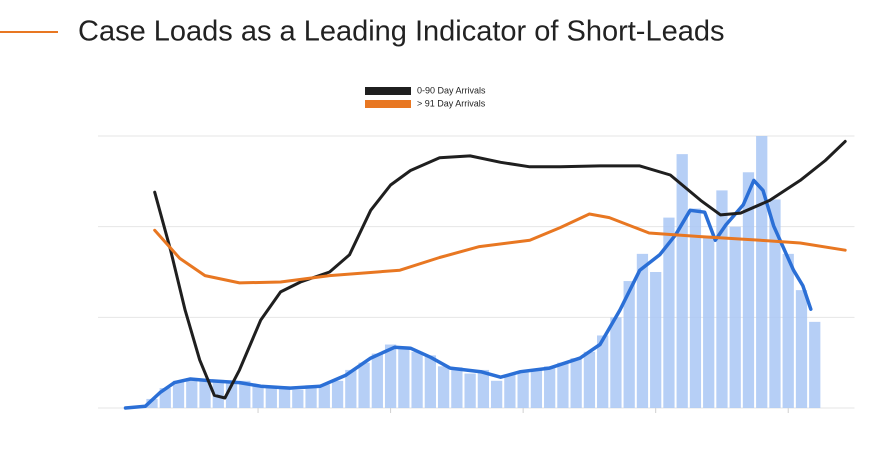 The width and height of the screenshot is (883, 472). What do you see at coordinates (451, 103) in the screenshot?
I see `legend-label: > 91 Day Arrivals` at bounding box center [451, 103].